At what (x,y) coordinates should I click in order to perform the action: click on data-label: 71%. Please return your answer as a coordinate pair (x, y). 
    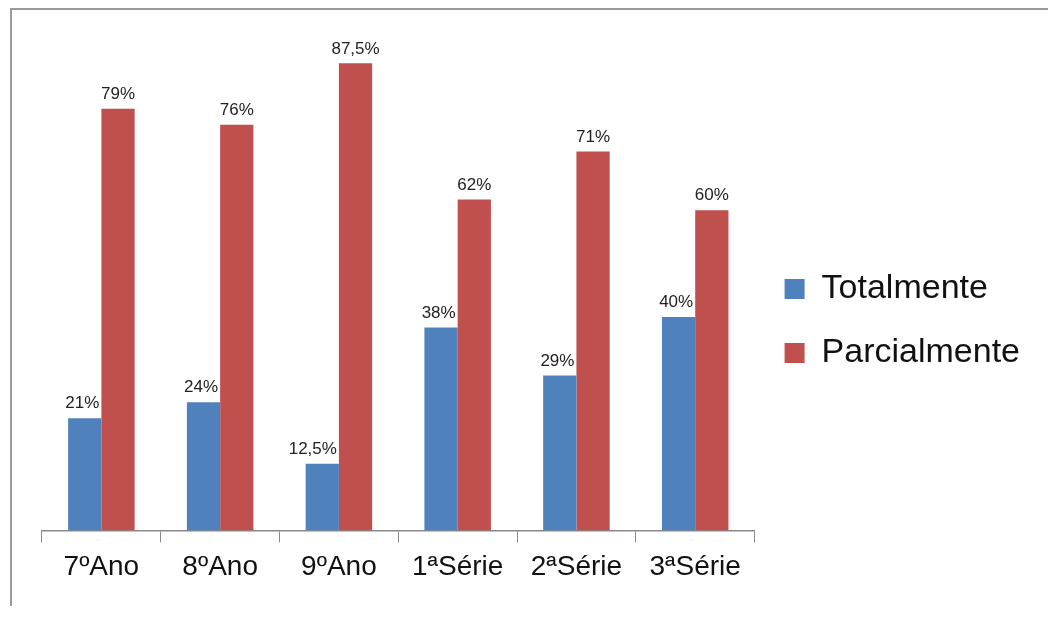
    Looking at the image, I should click on (593, 136).